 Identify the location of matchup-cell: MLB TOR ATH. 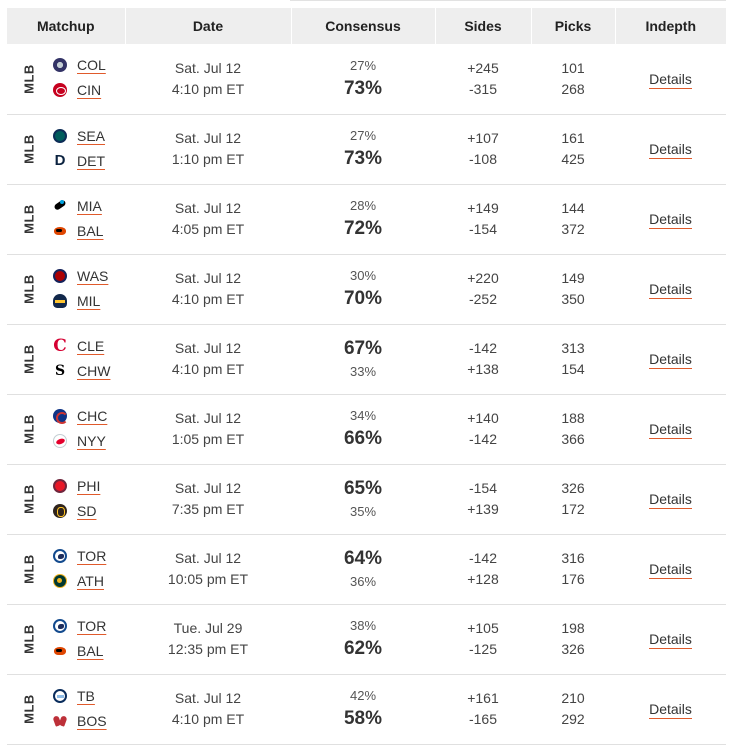
(66, 569).